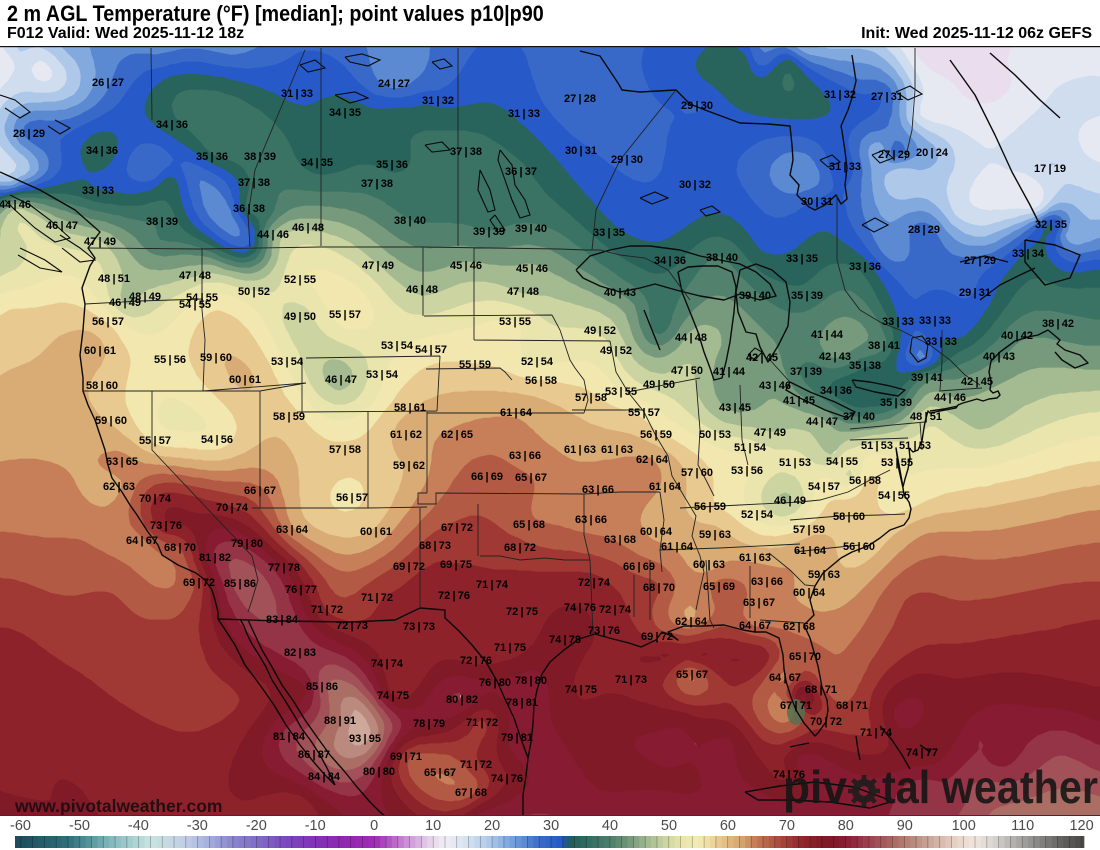 The width and height of the screenshot is (1100, 850). I want to click on svg-text: 38 | 42, so click(1058, 324).